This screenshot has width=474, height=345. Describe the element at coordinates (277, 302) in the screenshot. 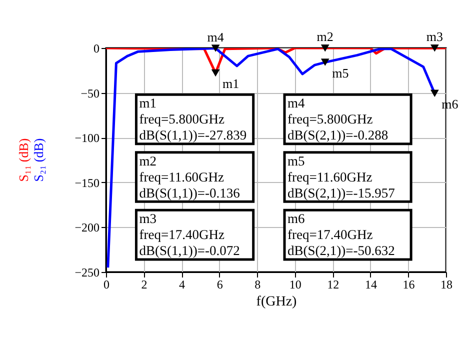

I see `x-axis-title: f(GHz)` at that location.